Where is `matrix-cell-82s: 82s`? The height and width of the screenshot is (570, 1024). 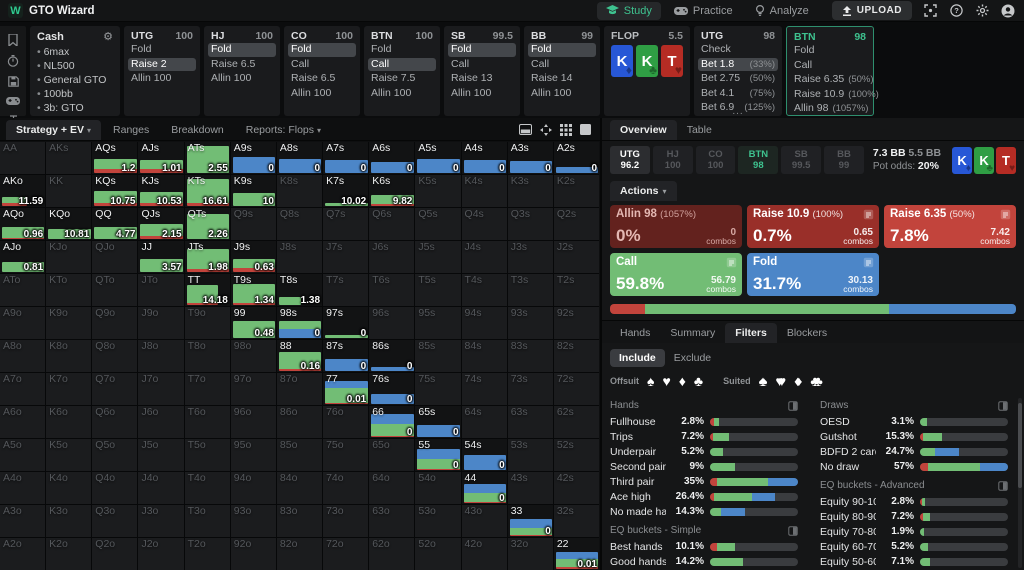
matrix-cell-82s: 82s is located at coordinates (576, 356).